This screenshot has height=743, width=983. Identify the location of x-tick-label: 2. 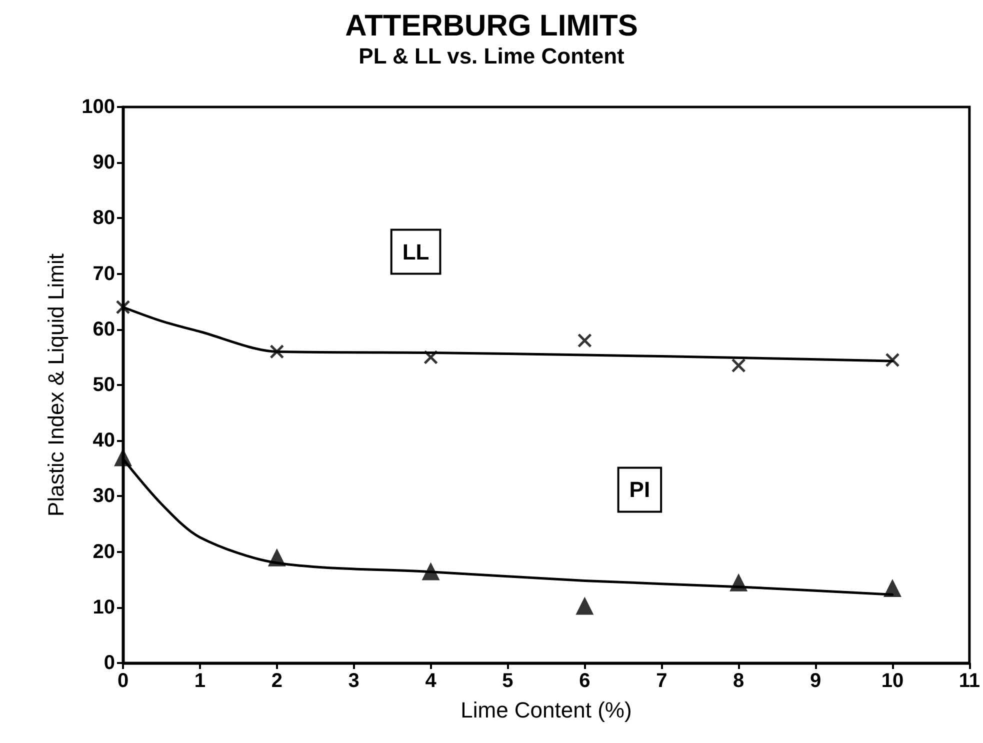
(276, 681).